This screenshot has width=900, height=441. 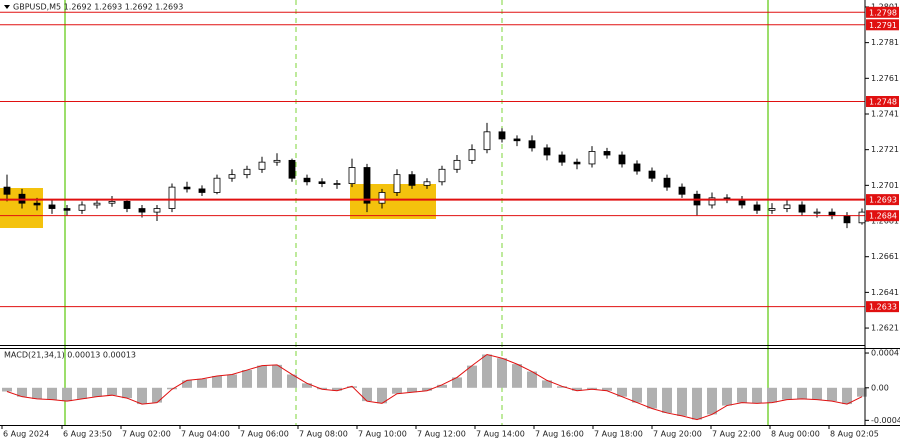 What do you see at coordinates (26, 434) in the screenshot?
I see `x-tick-label: 6 Aug 2024` at bounding box center [26, 434].